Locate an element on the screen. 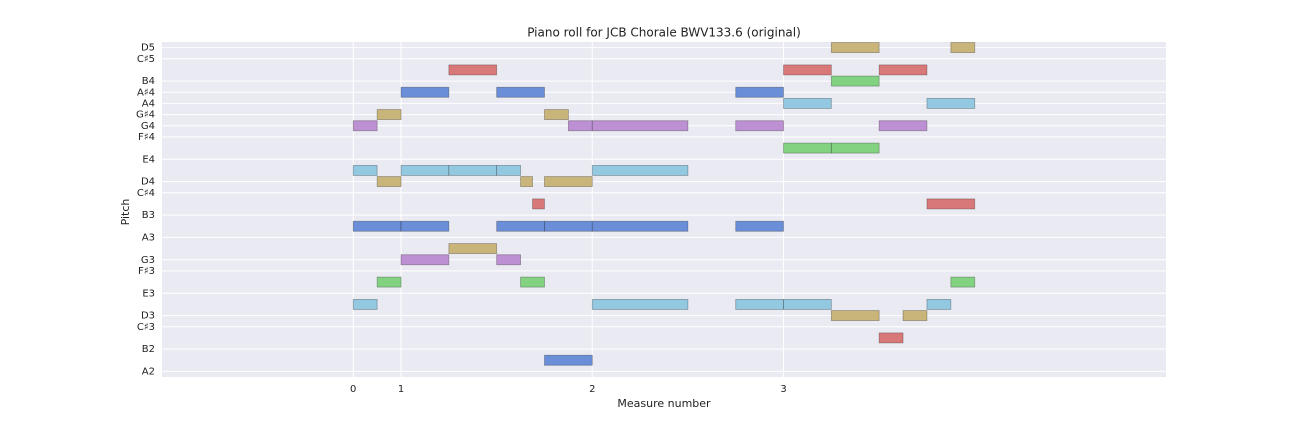 This screenshot has height=436, width=1296. x-tick-label: 3 is located at coordinates (783, 389).